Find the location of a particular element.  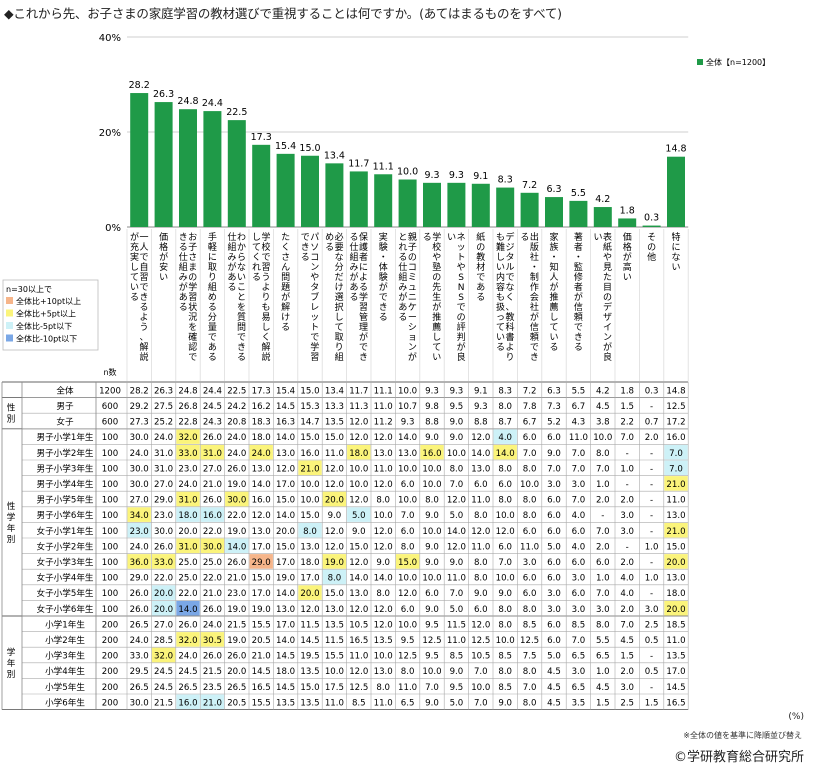

category-label: たくさん問題が解ける is located at coordinates (285, 282).